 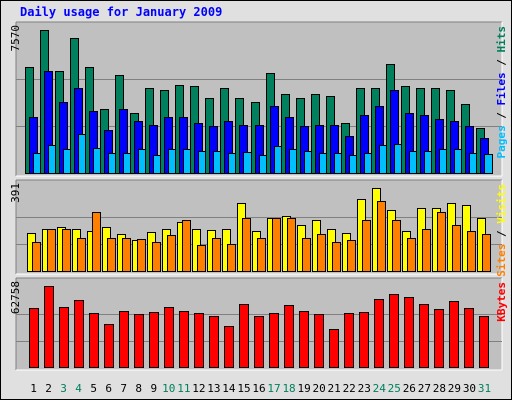 I want to click on y-max-label-hits: 7570, so click(x=15, y=38).